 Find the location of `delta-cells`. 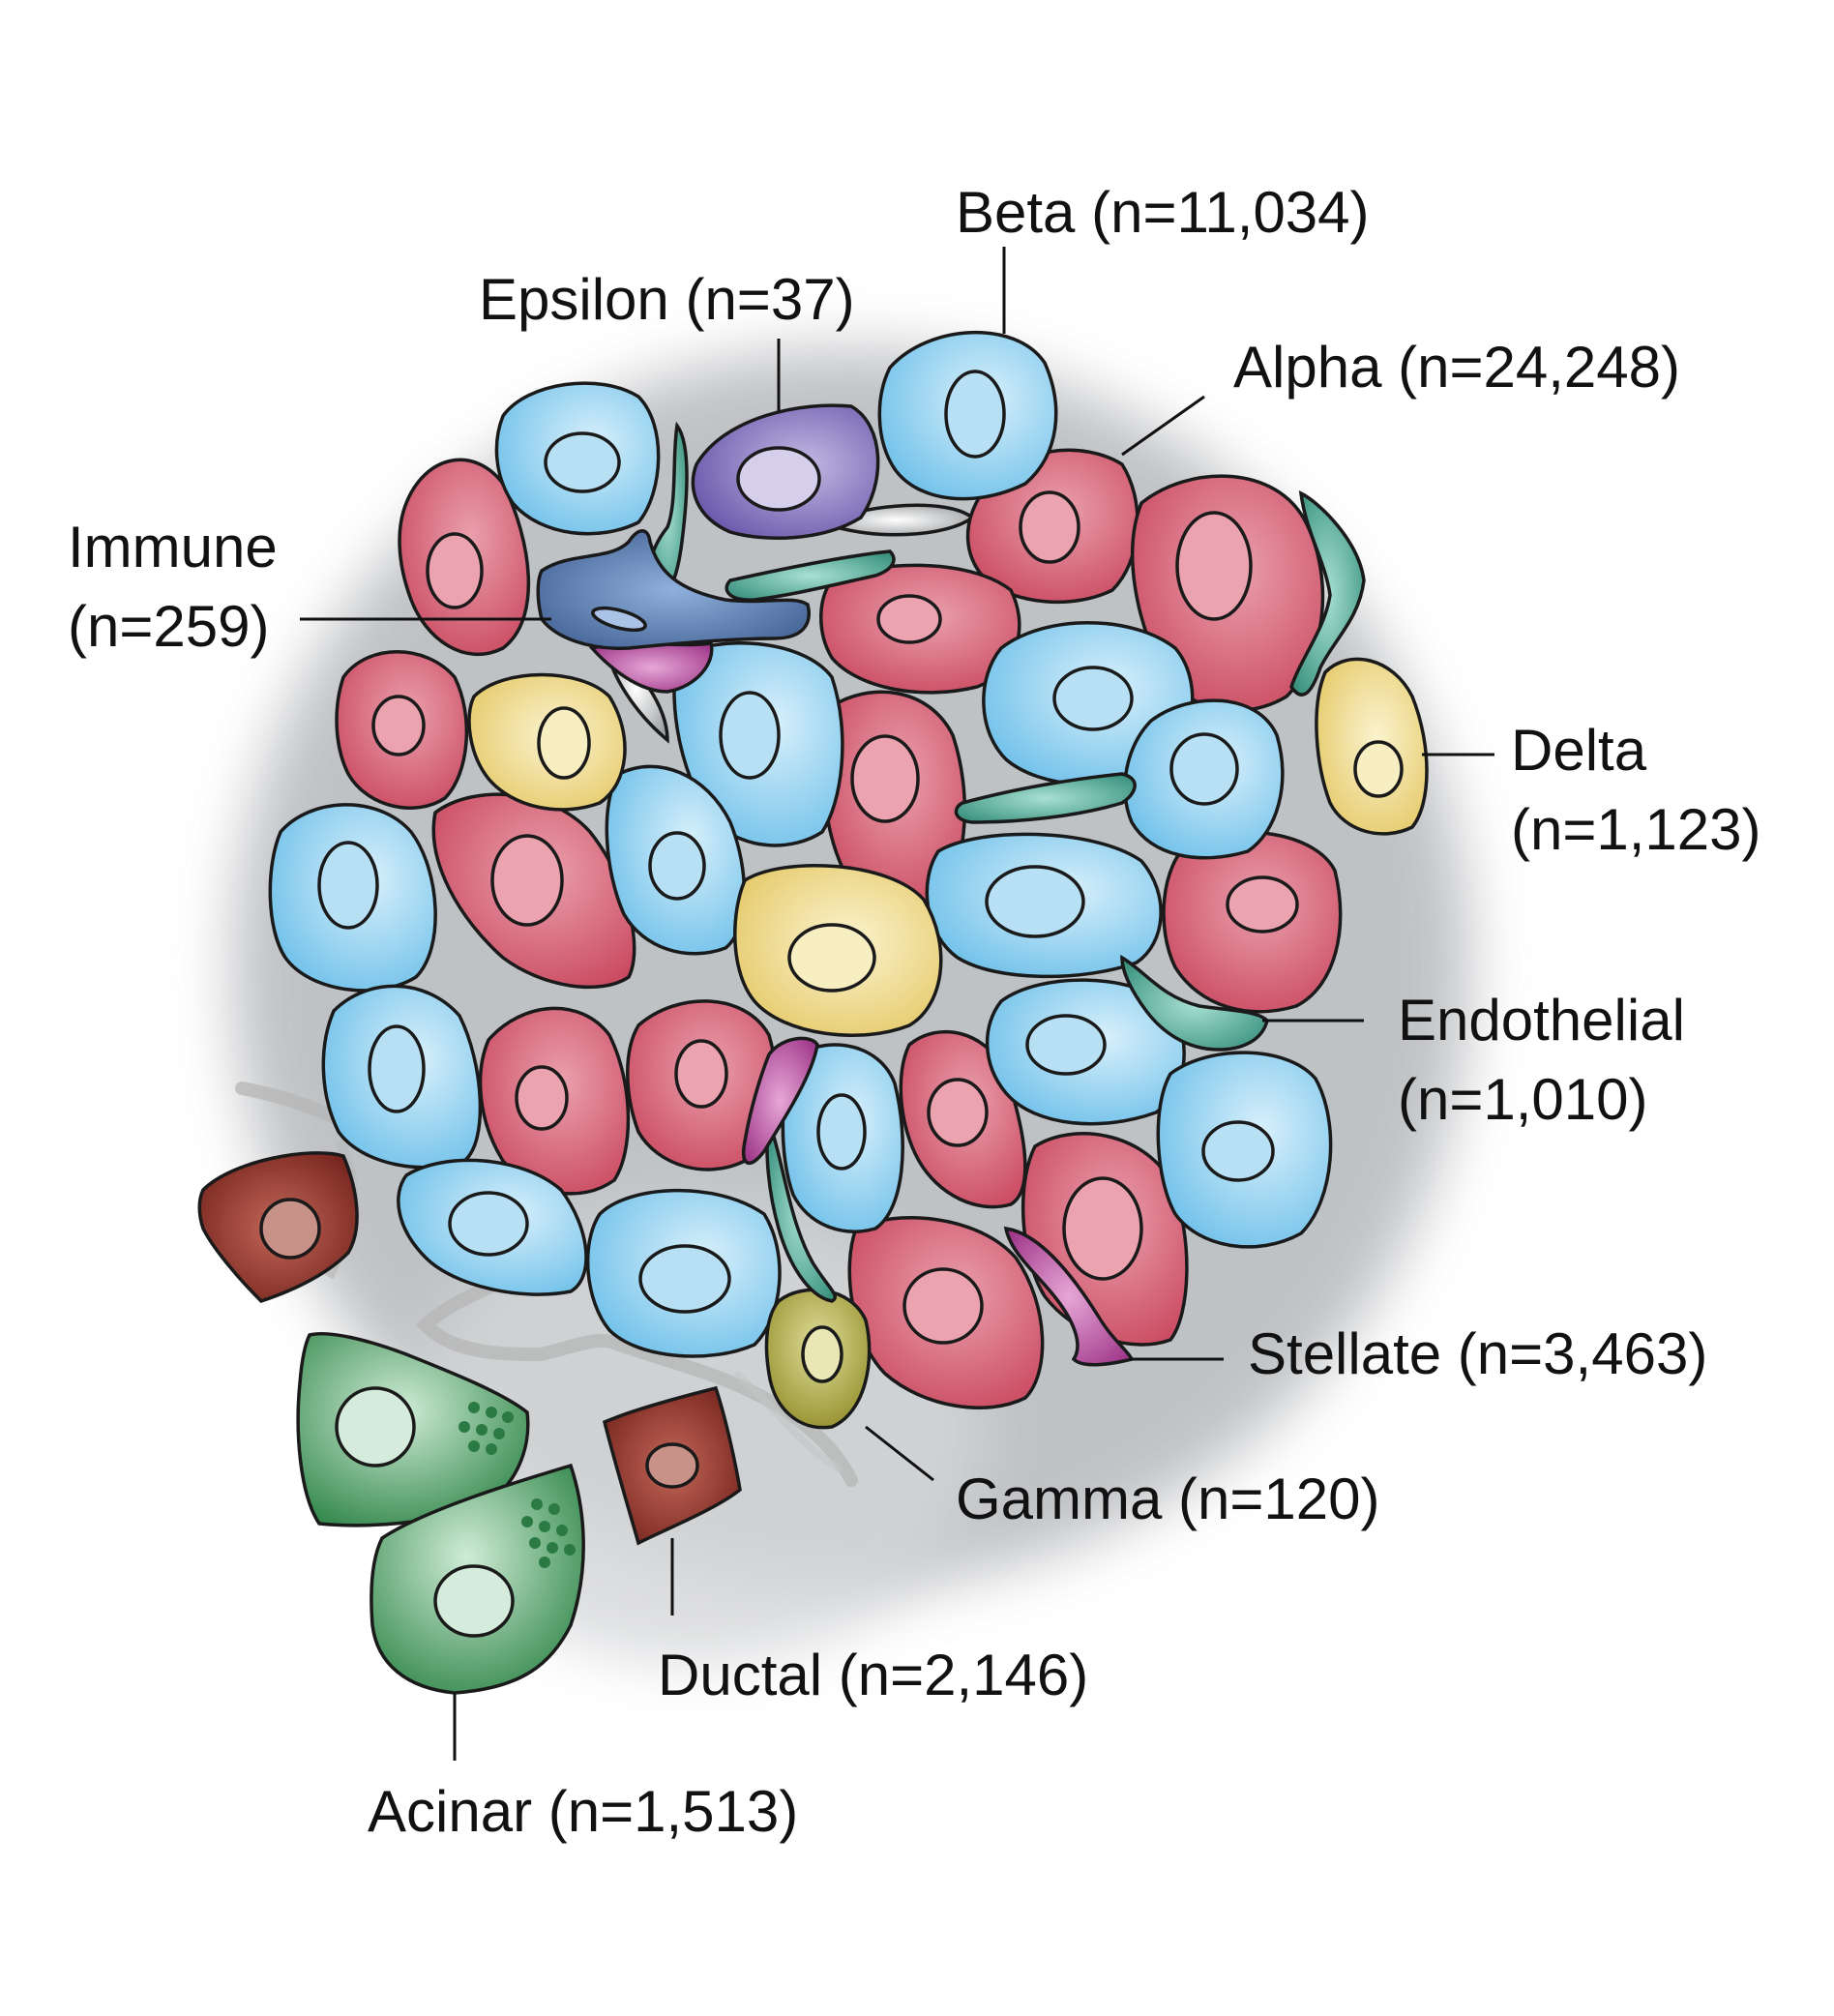

delta-cells is located at coordinates (948, 847).